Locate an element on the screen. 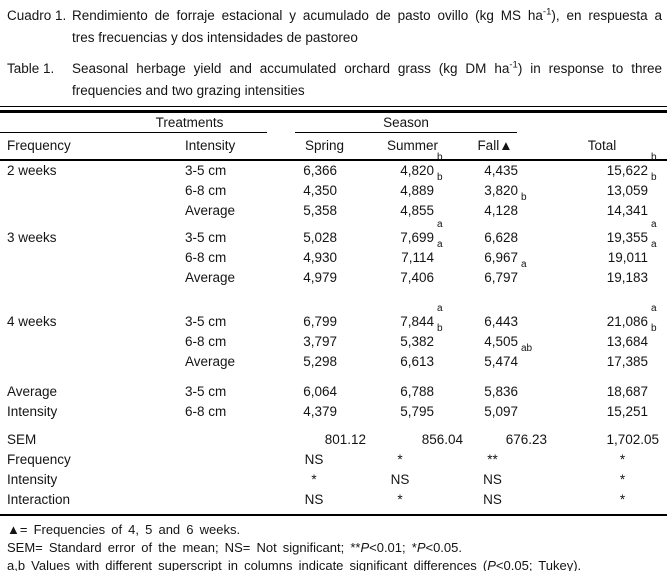 Image resolution: width=667 pixels, height=571 pixels. total-cell: 19,011 a is located at coordinates (632, 251).